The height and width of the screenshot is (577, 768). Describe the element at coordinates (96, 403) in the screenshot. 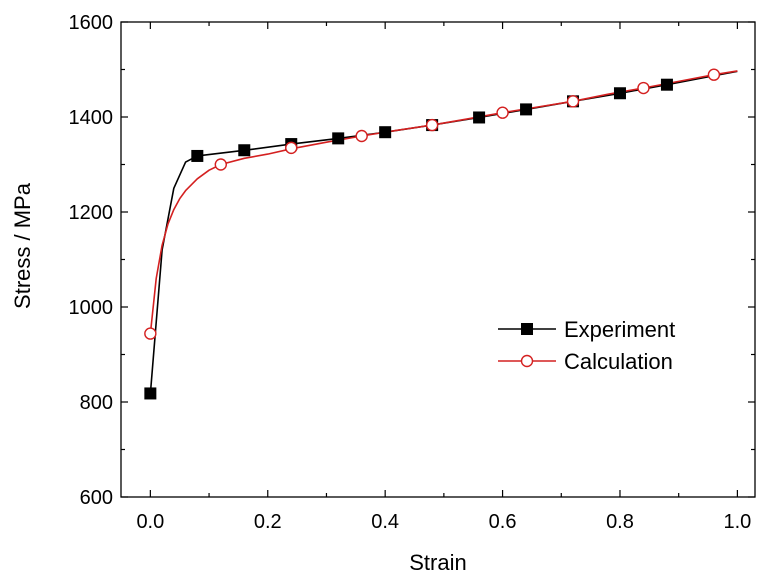

I see `y-tick-label: 800` at that location.